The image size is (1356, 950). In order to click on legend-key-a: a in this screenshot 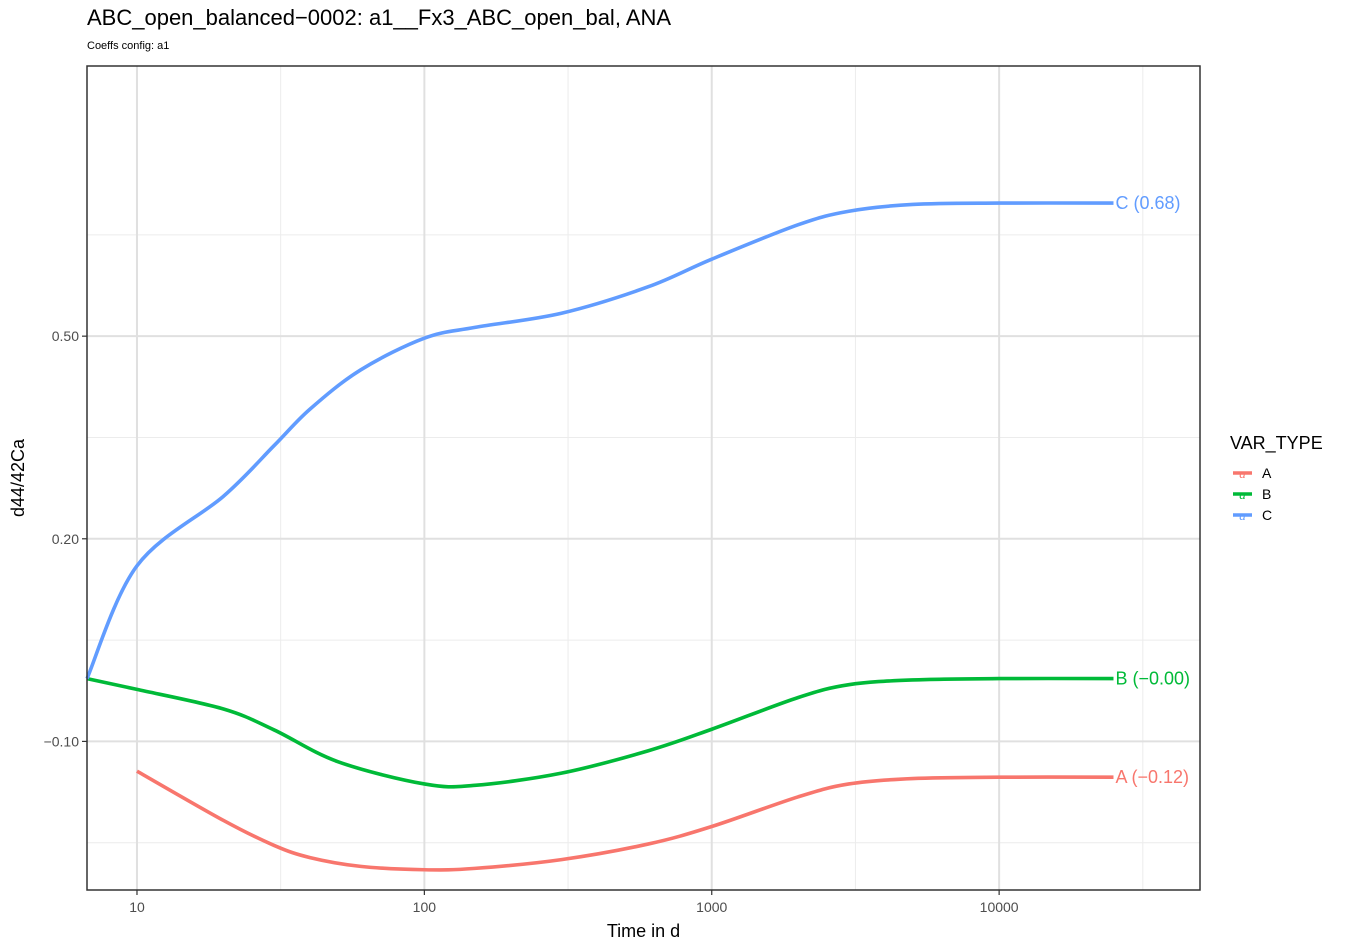, I will do `click(1242, 473)`.